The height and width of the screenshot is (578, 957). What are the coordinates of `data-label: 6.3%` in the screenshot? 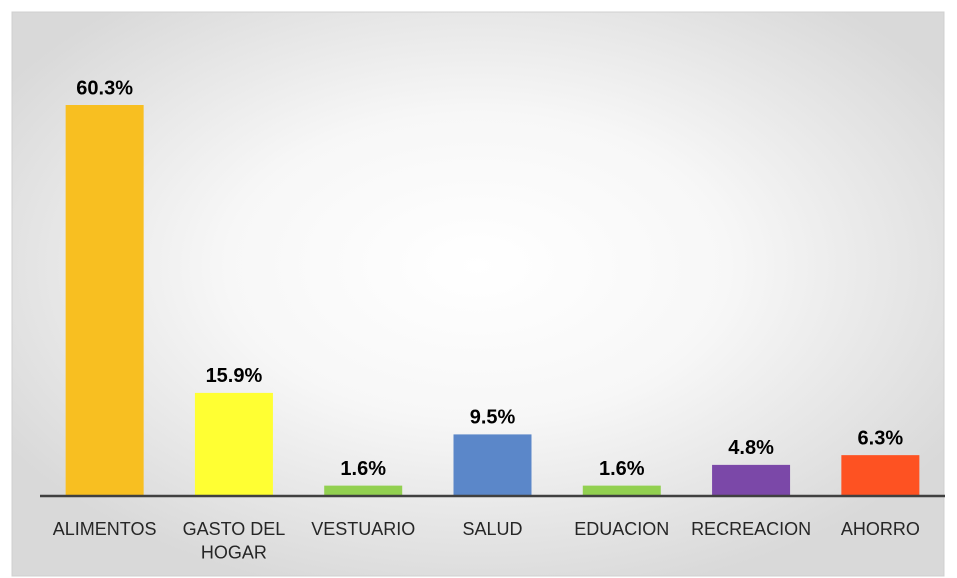 It's located at (881, 438).